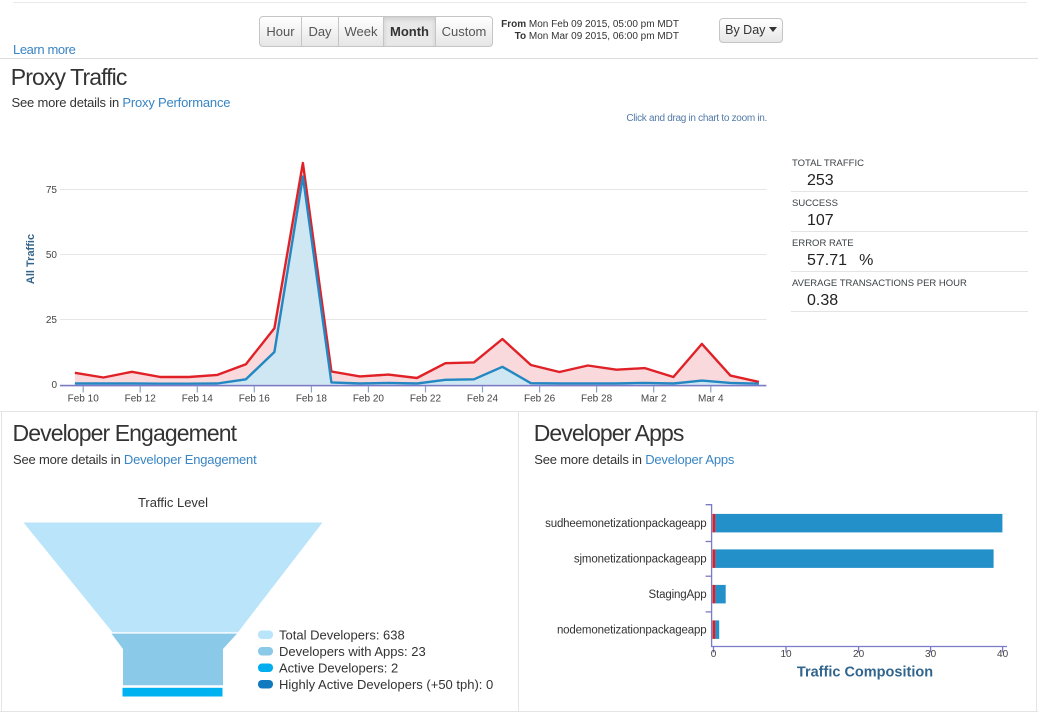 The height and width of the screenshot is (717, 1038). I want to click on svg-text: sudheemonetizationpackageapp, so click(625, 524).